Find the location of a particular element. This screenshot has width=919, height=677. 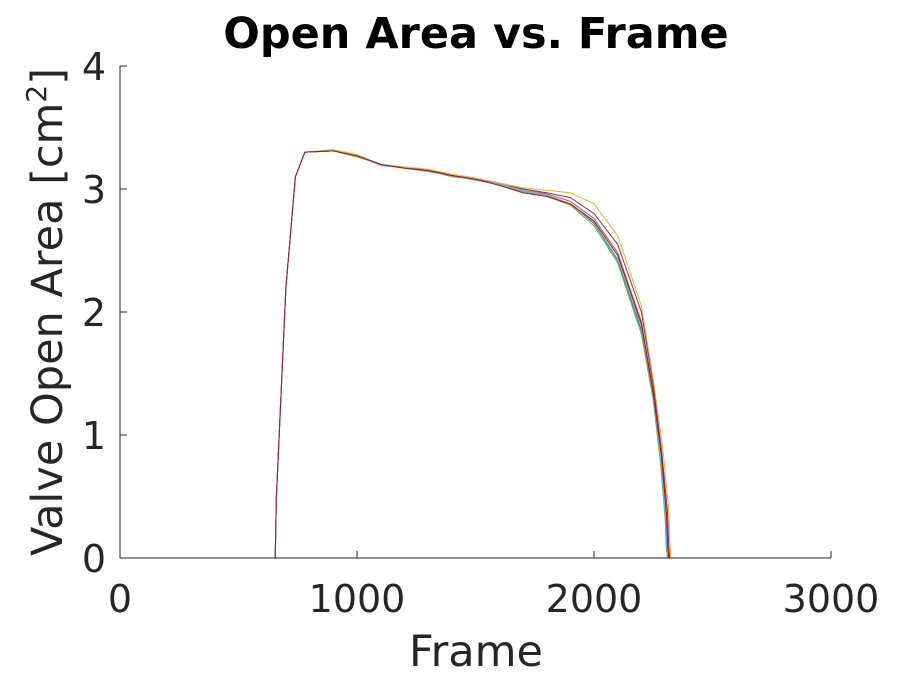

x-tick-label: 2000 is located at coordinates (594, 599).